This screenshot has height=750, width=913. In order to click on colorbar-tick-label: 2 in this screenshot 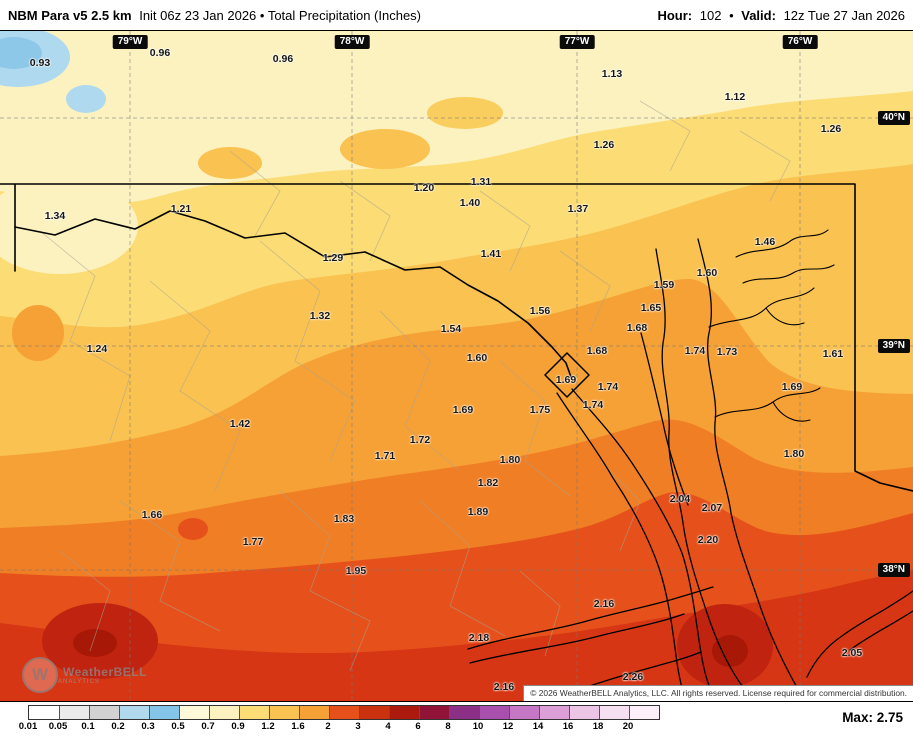, I will do `click(328, 726)`.